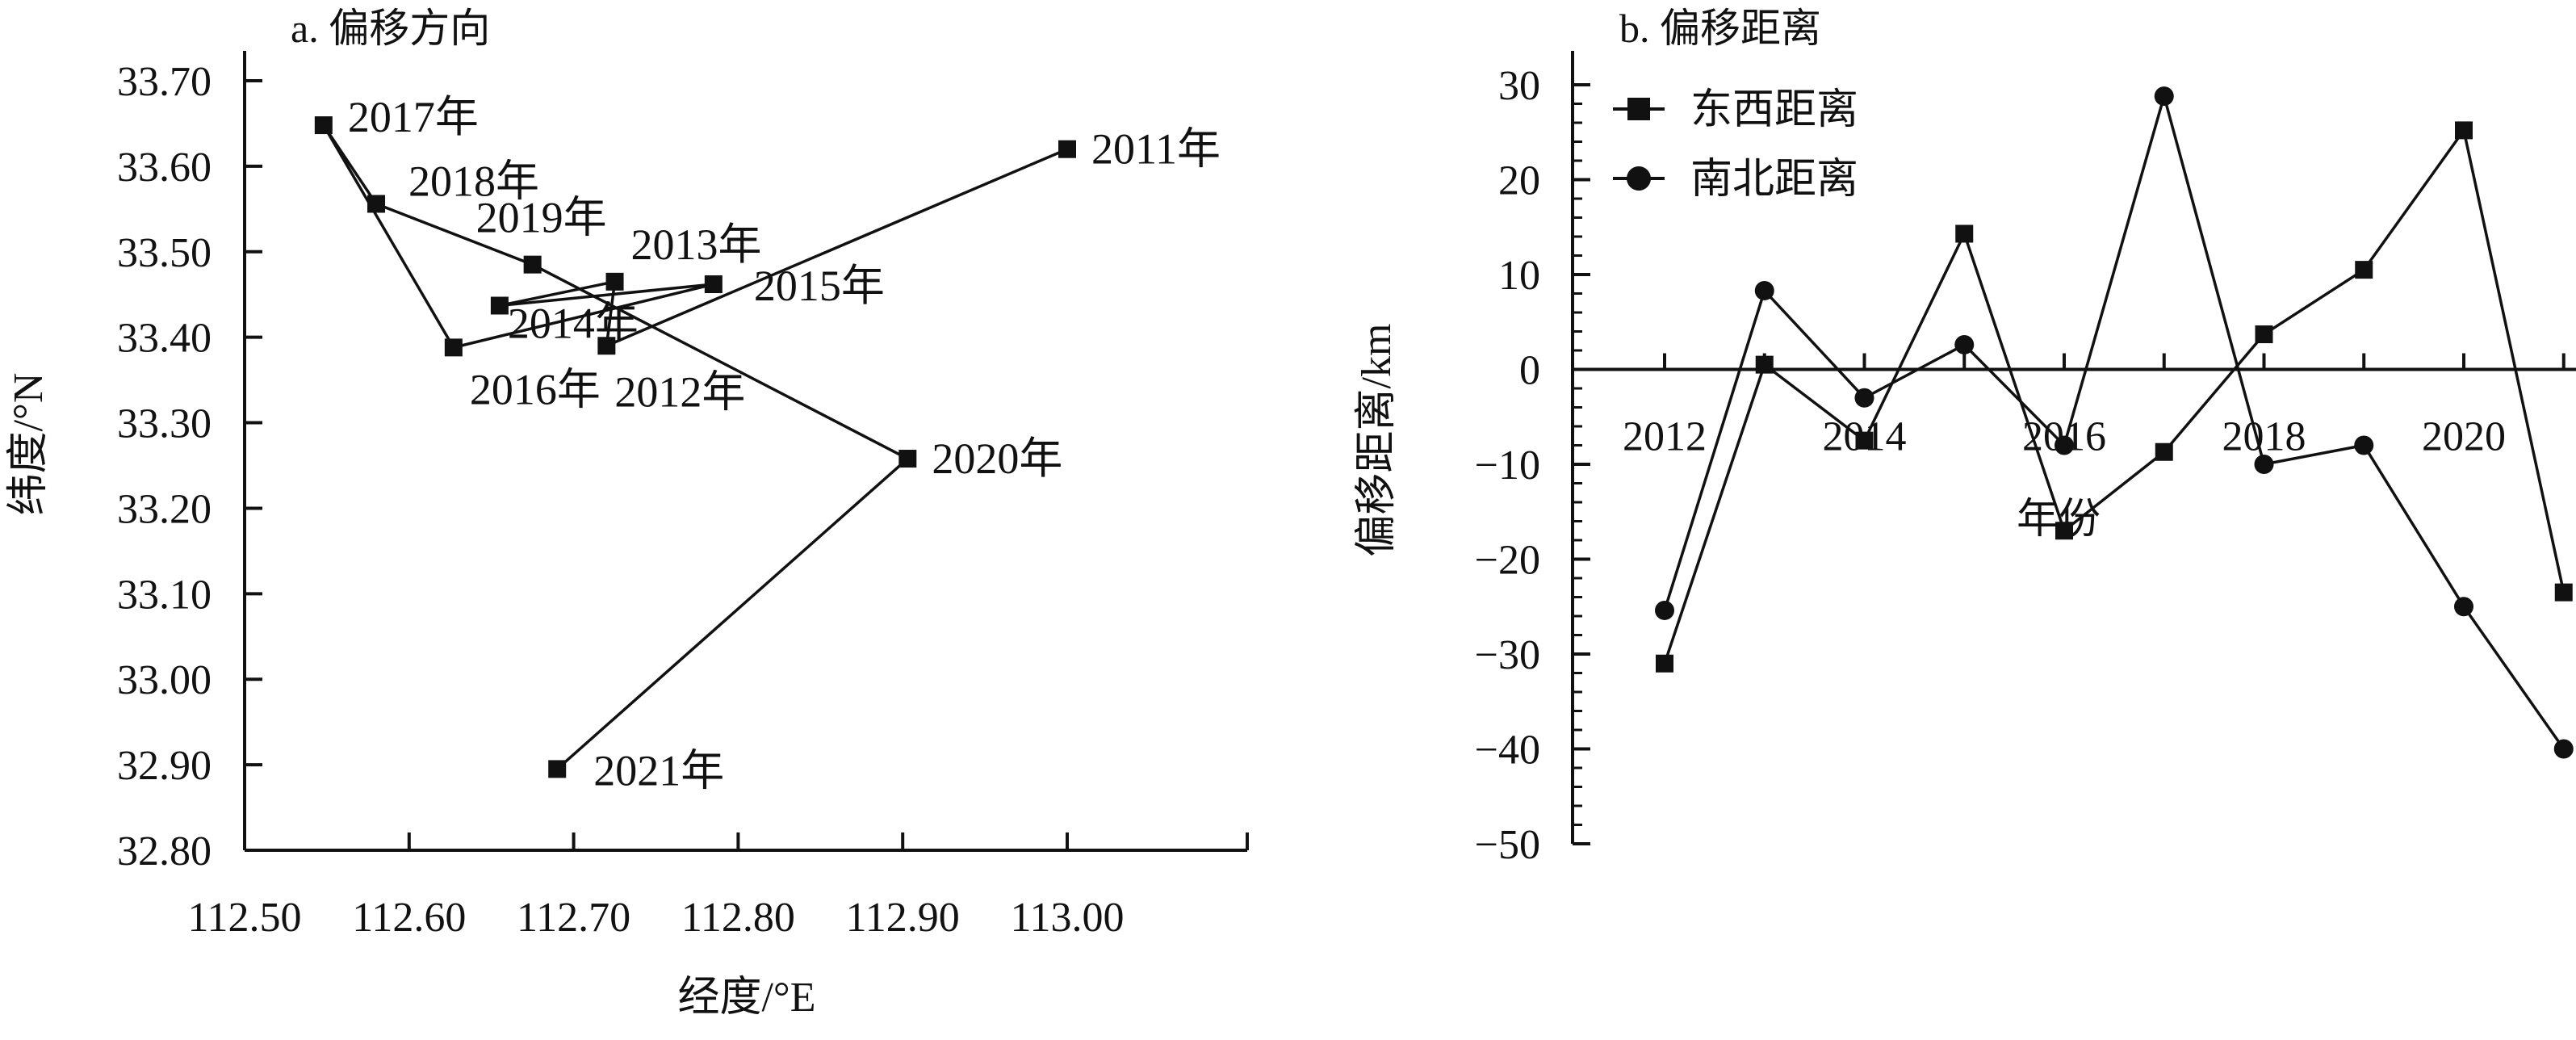 This screenshot has width=2576, height=1040. What do you see at coordinates (696, 244) in the screenshot?
I see `point-label: 2013年` at bounding box center [696, 244].